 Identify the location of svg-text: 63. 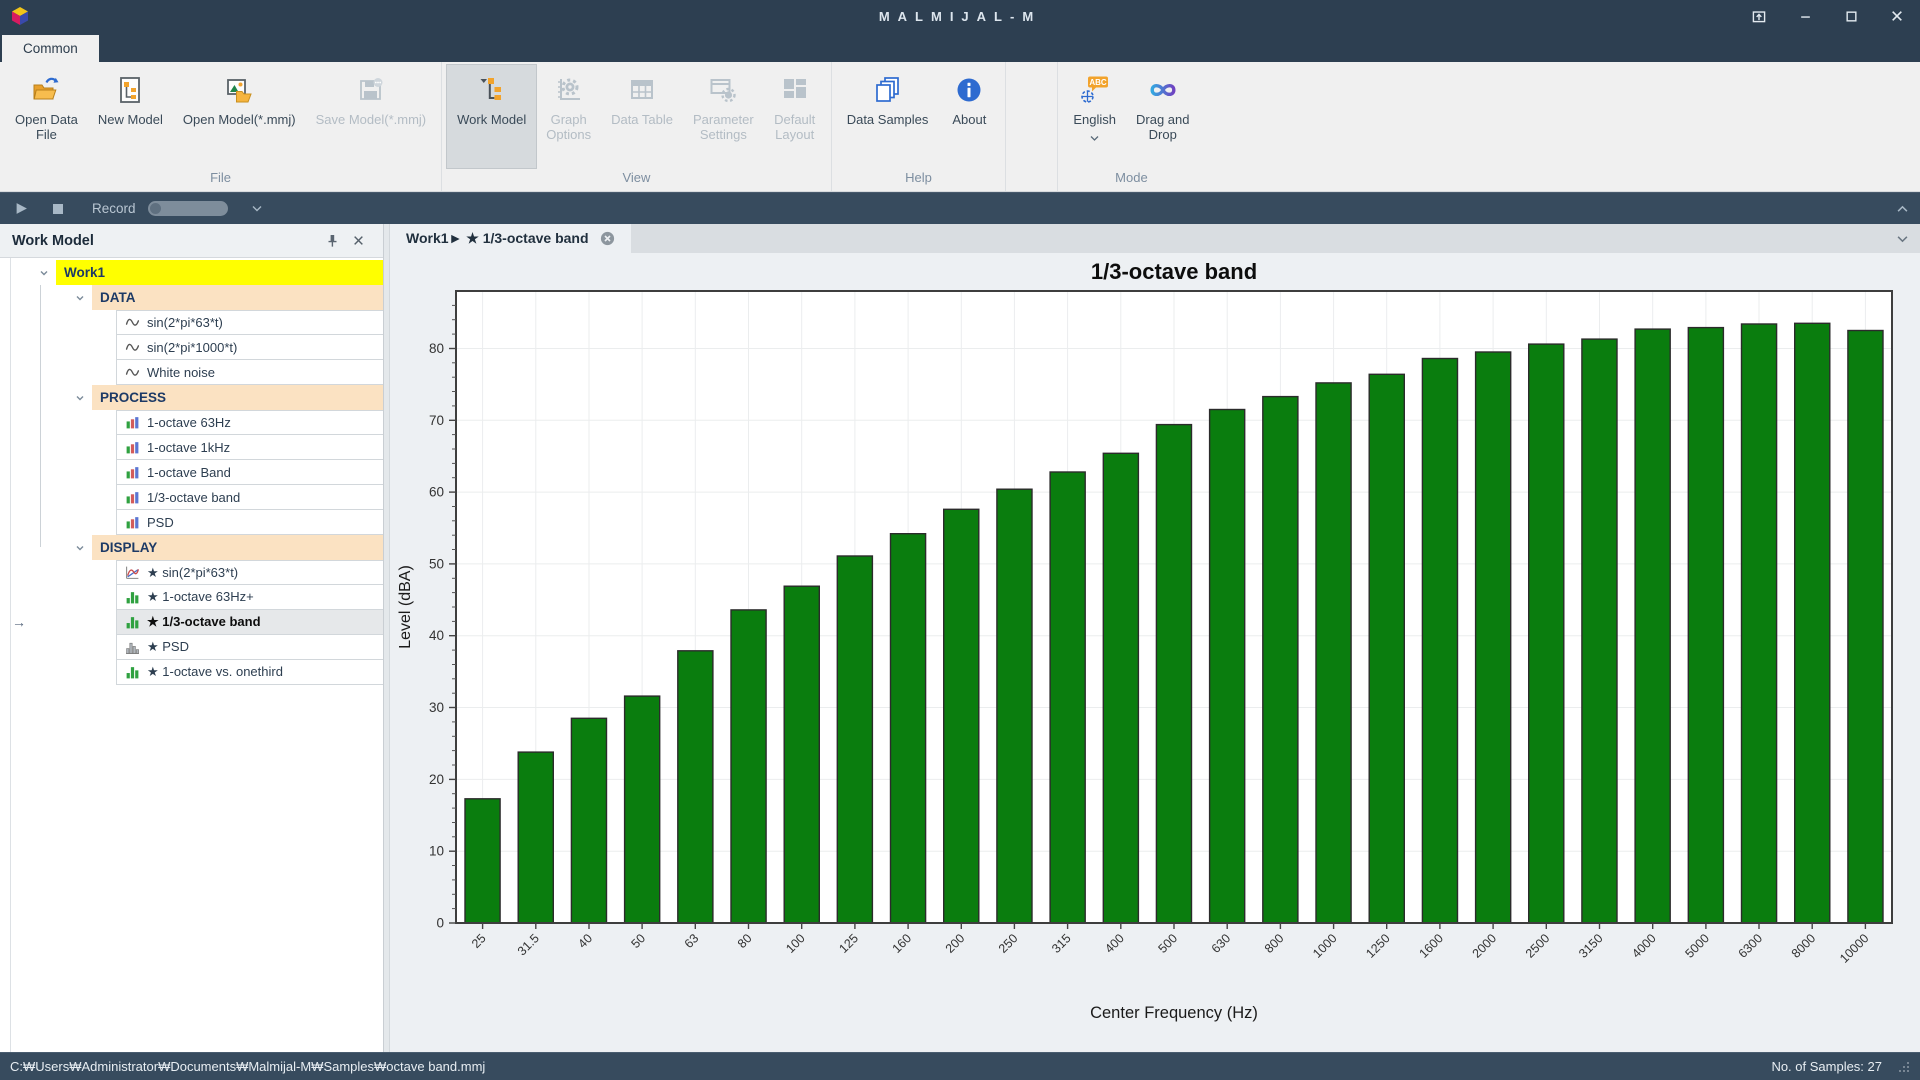
(692, 941).